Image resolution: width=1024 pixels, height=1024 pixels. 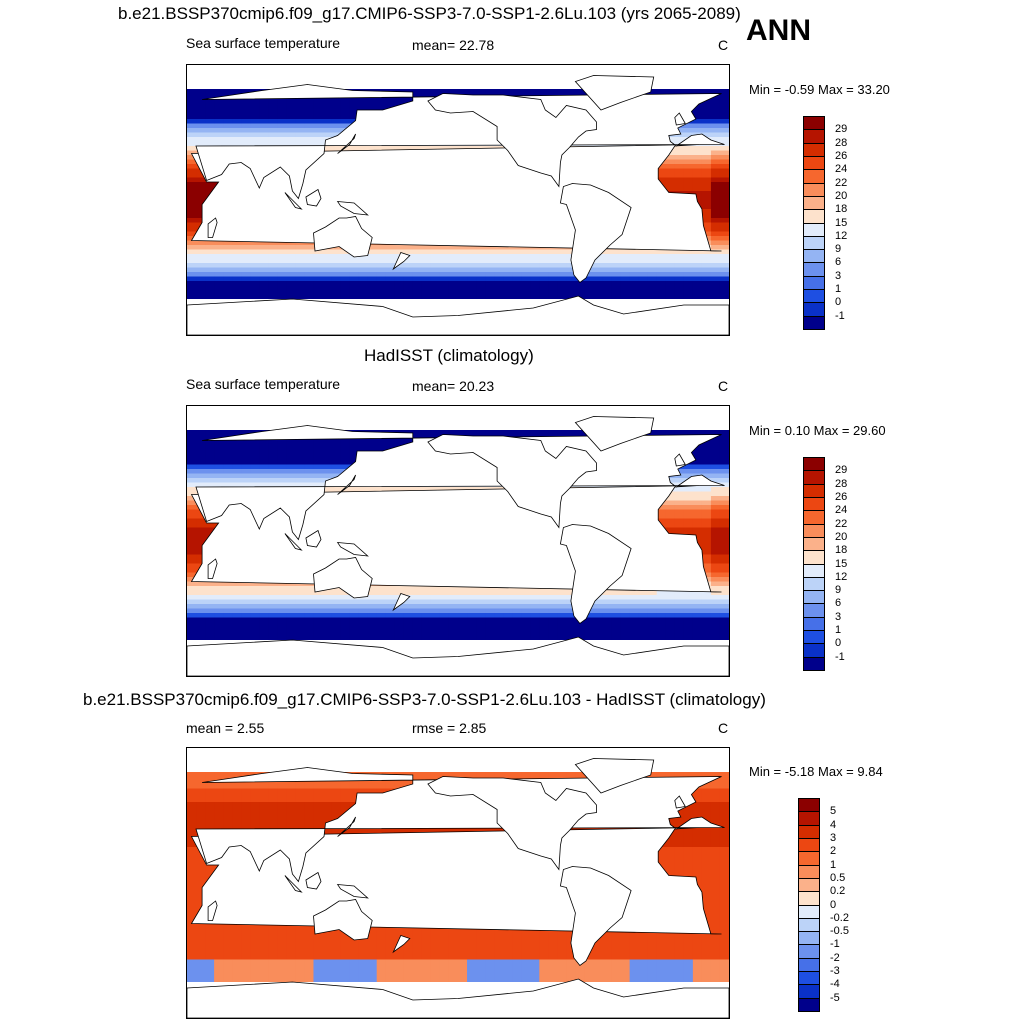 I want to click on panel-2-map, so click(x=458, y=541).